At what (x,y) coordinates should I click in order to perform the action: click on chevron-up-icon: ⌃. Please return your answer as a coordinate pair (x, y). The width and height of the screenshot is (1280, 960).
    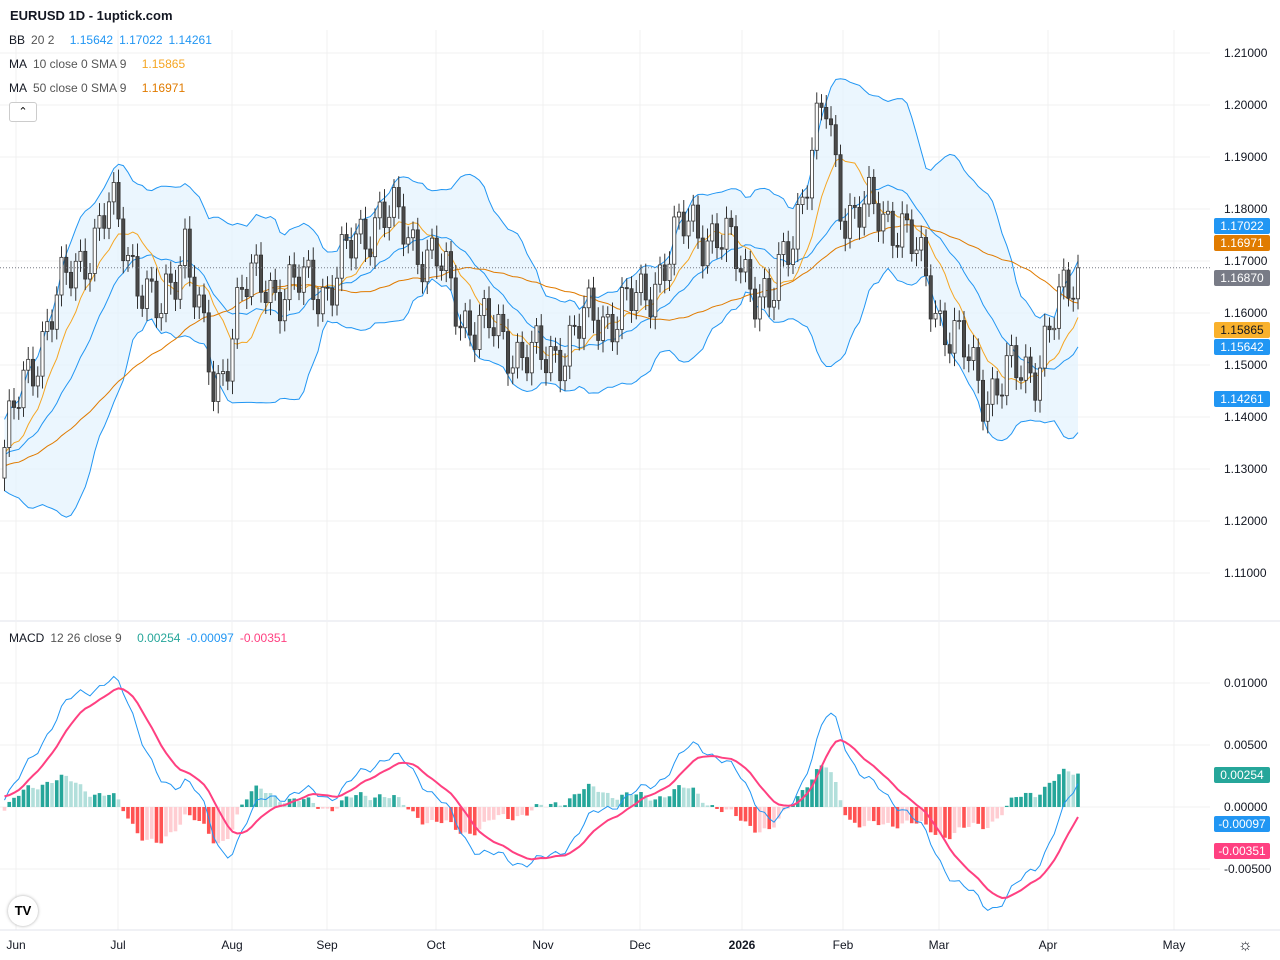
    Looking at the image, I should click on (23, 112).